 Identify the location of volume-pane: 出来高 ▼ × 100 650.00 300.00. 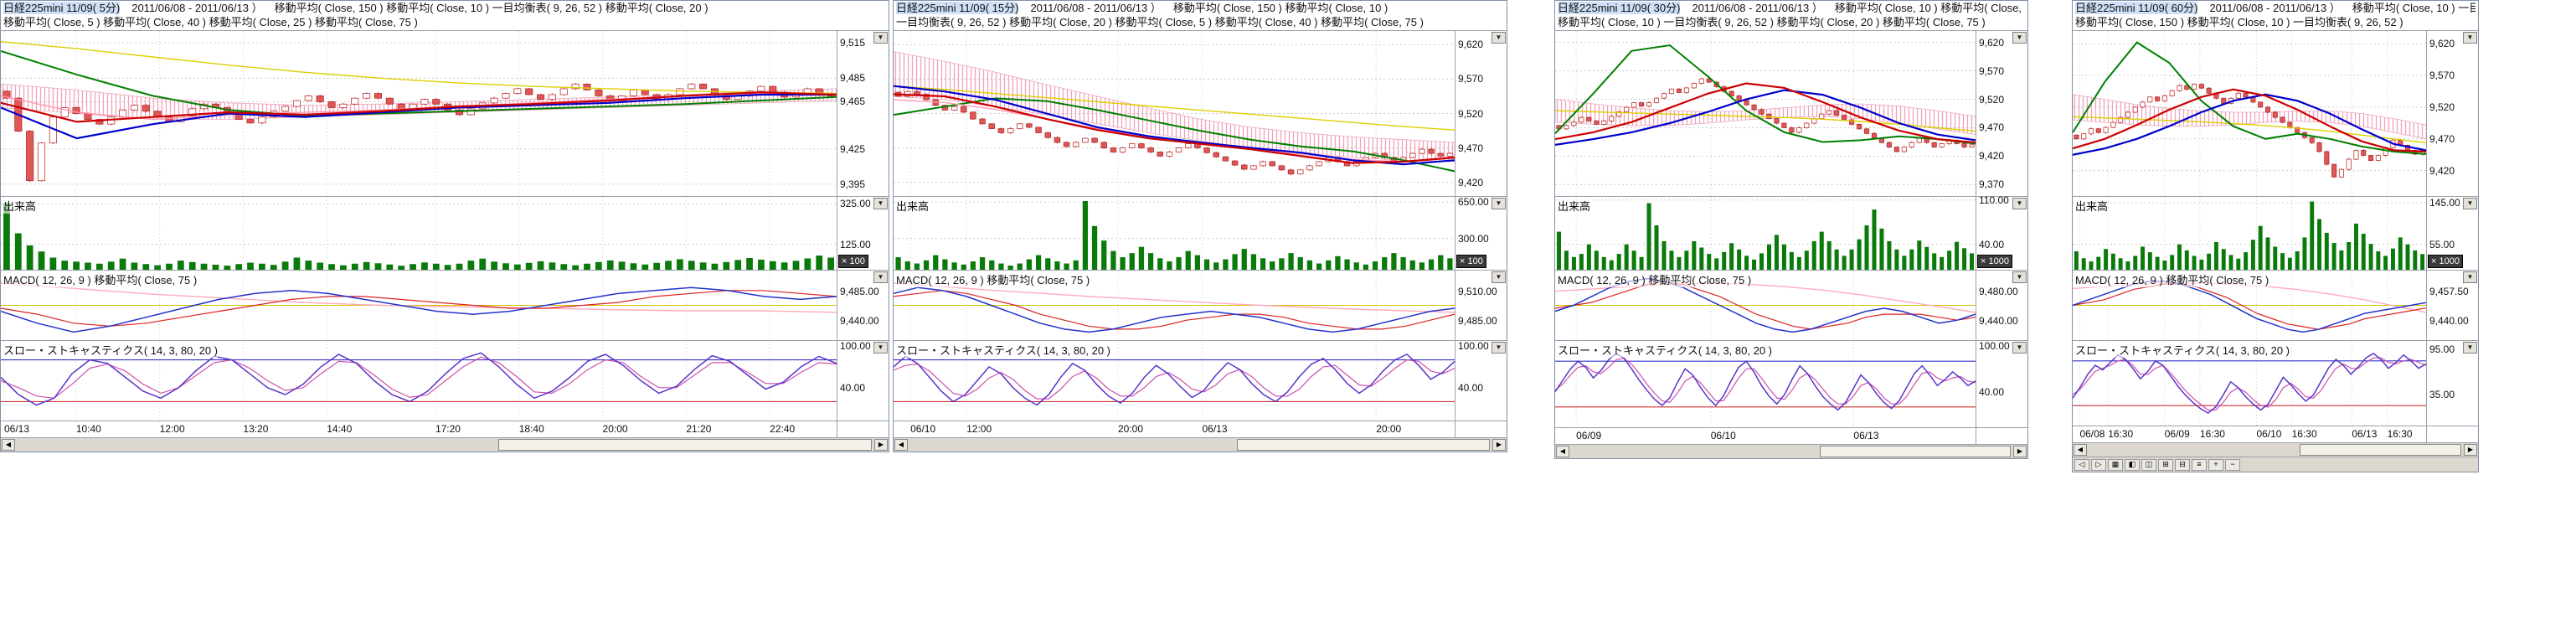
(1200, 233).